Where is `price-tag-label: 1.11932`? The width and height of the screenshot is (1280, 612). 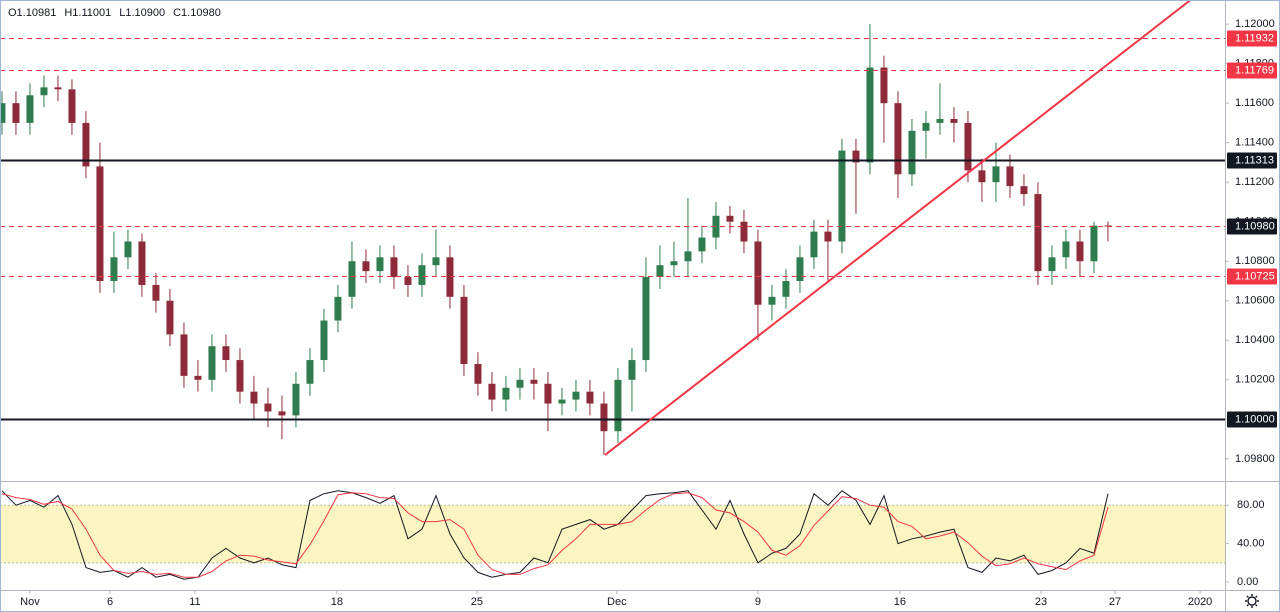 price-tag-label: 1.11932 is located at coordinates (1254, 38).